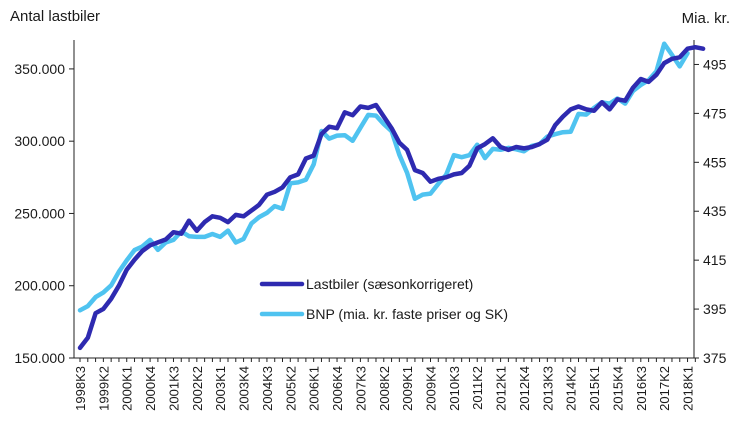 The image size is (738, 438). I want to click on legend-label: Lastbiler (sæsonkorrigeret), so click(389, 284).